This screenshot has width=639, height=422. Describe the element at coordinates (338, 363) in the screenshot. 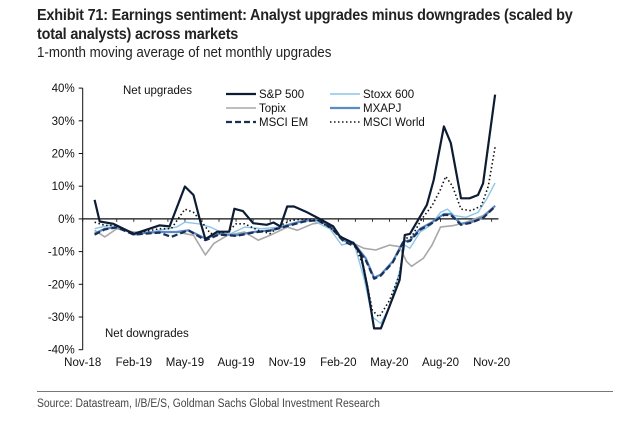

I see `x-tick-label: Feb-20` at that location.